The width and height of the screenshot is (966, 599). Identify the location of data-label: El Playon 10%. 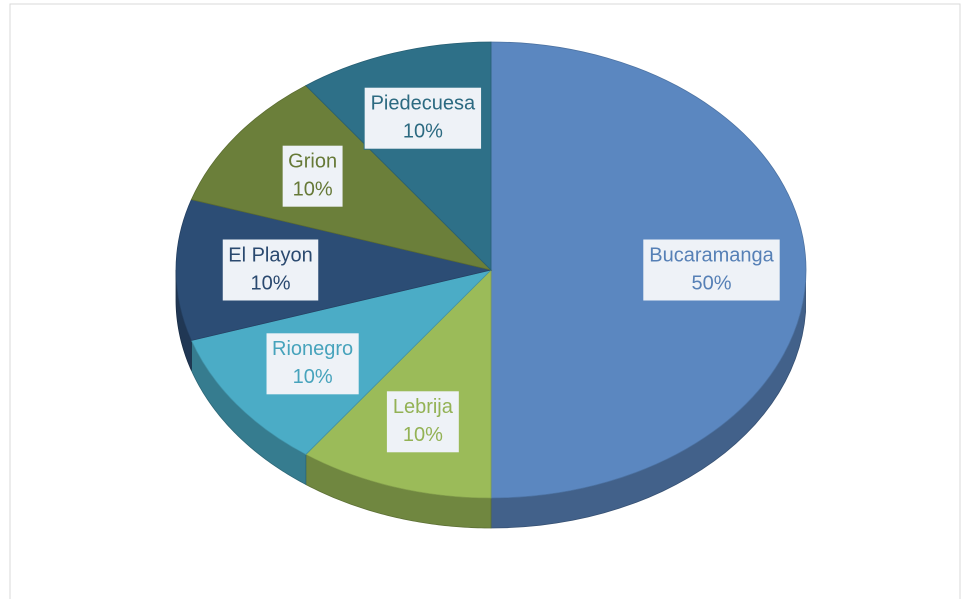
(270, 270).